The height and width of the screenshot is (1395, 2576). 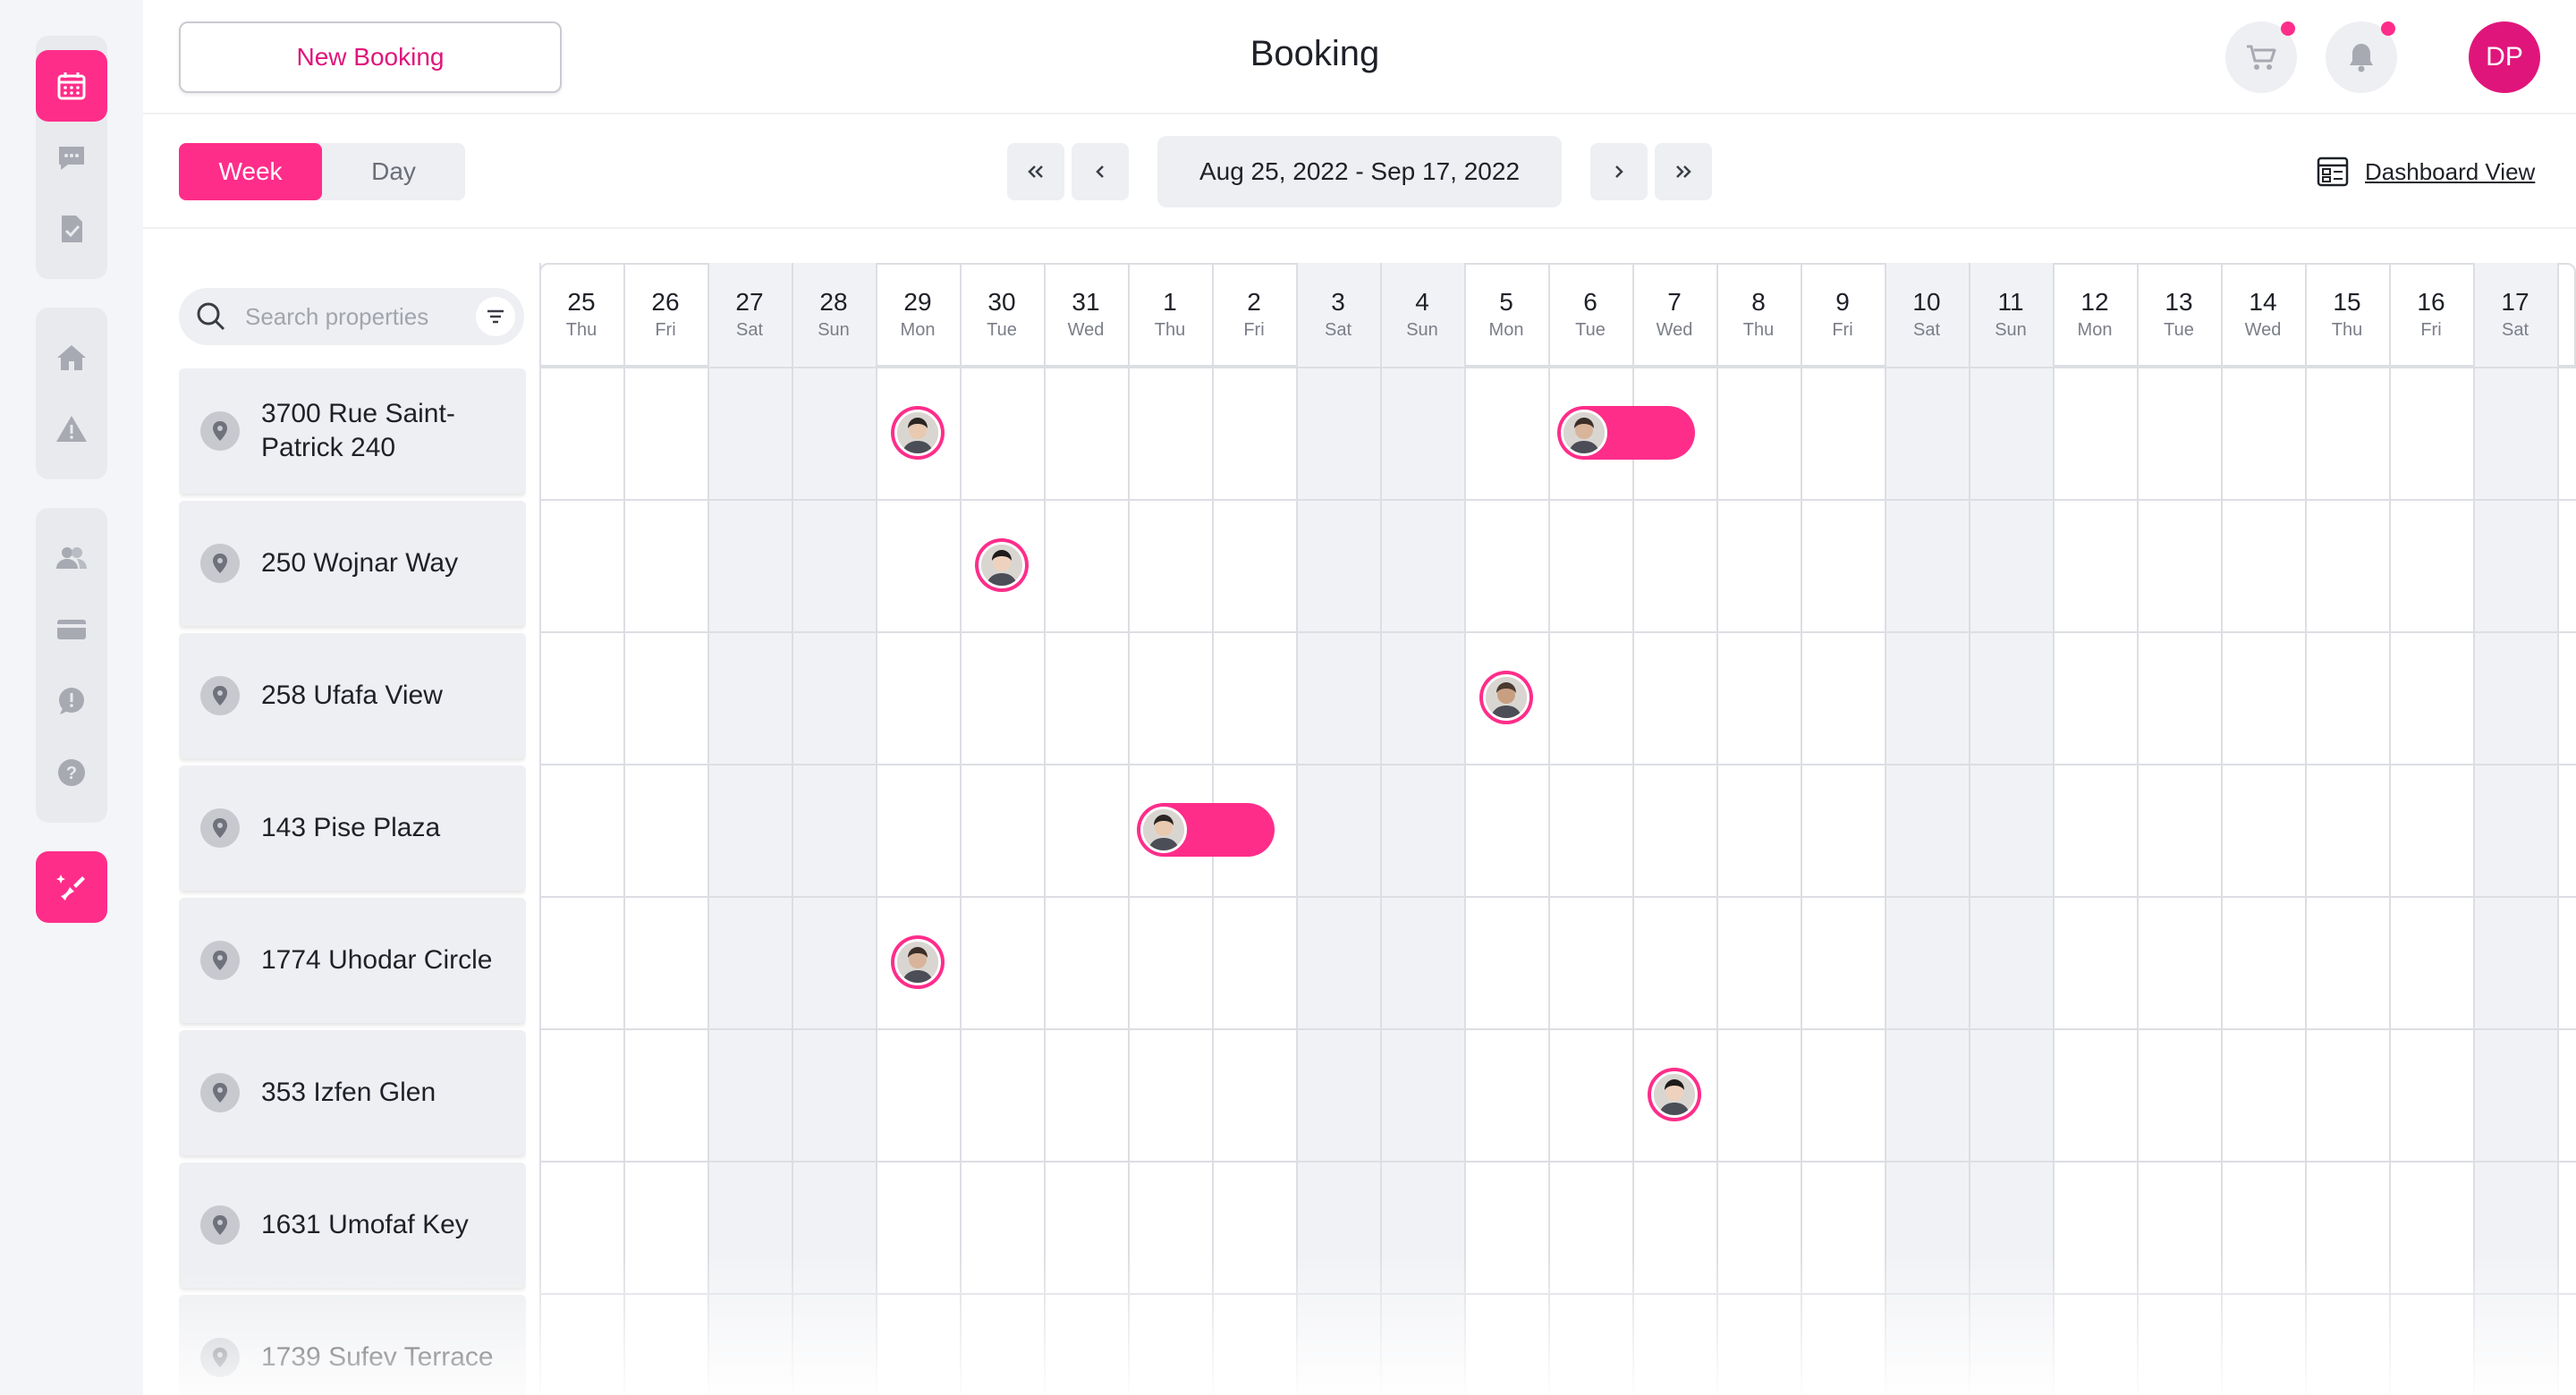 What do you see at coordinates (71, 429) in the screenshot?
I see `sidebar-item-warnings` at bounding box center [71, 429].